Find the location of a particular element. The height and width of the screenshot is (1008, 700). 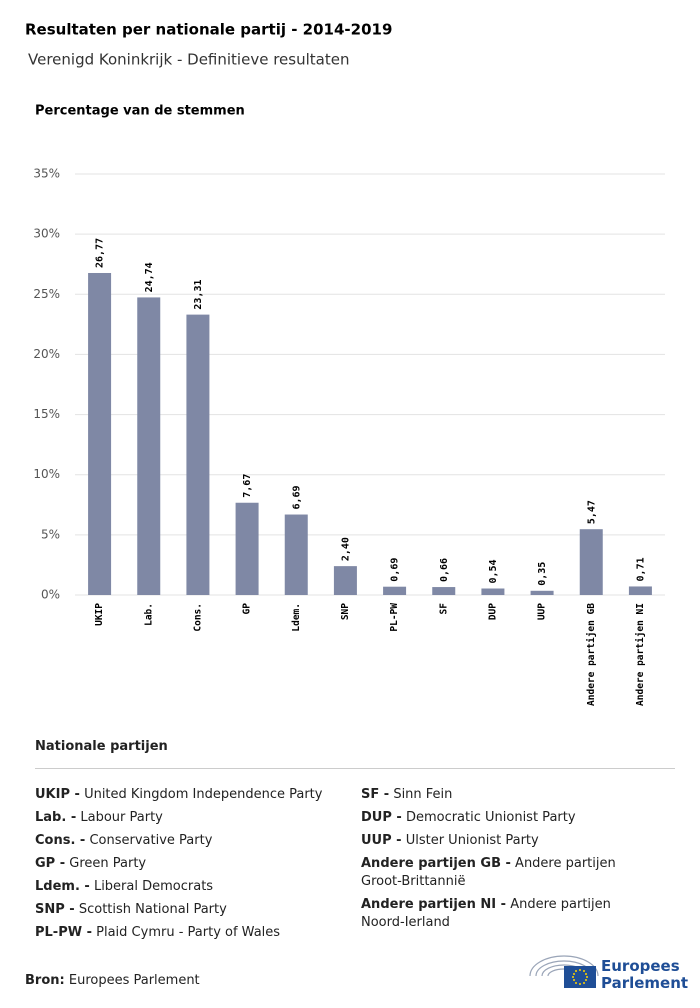

source: Europees Parlement is located at coordinates (134, 980).